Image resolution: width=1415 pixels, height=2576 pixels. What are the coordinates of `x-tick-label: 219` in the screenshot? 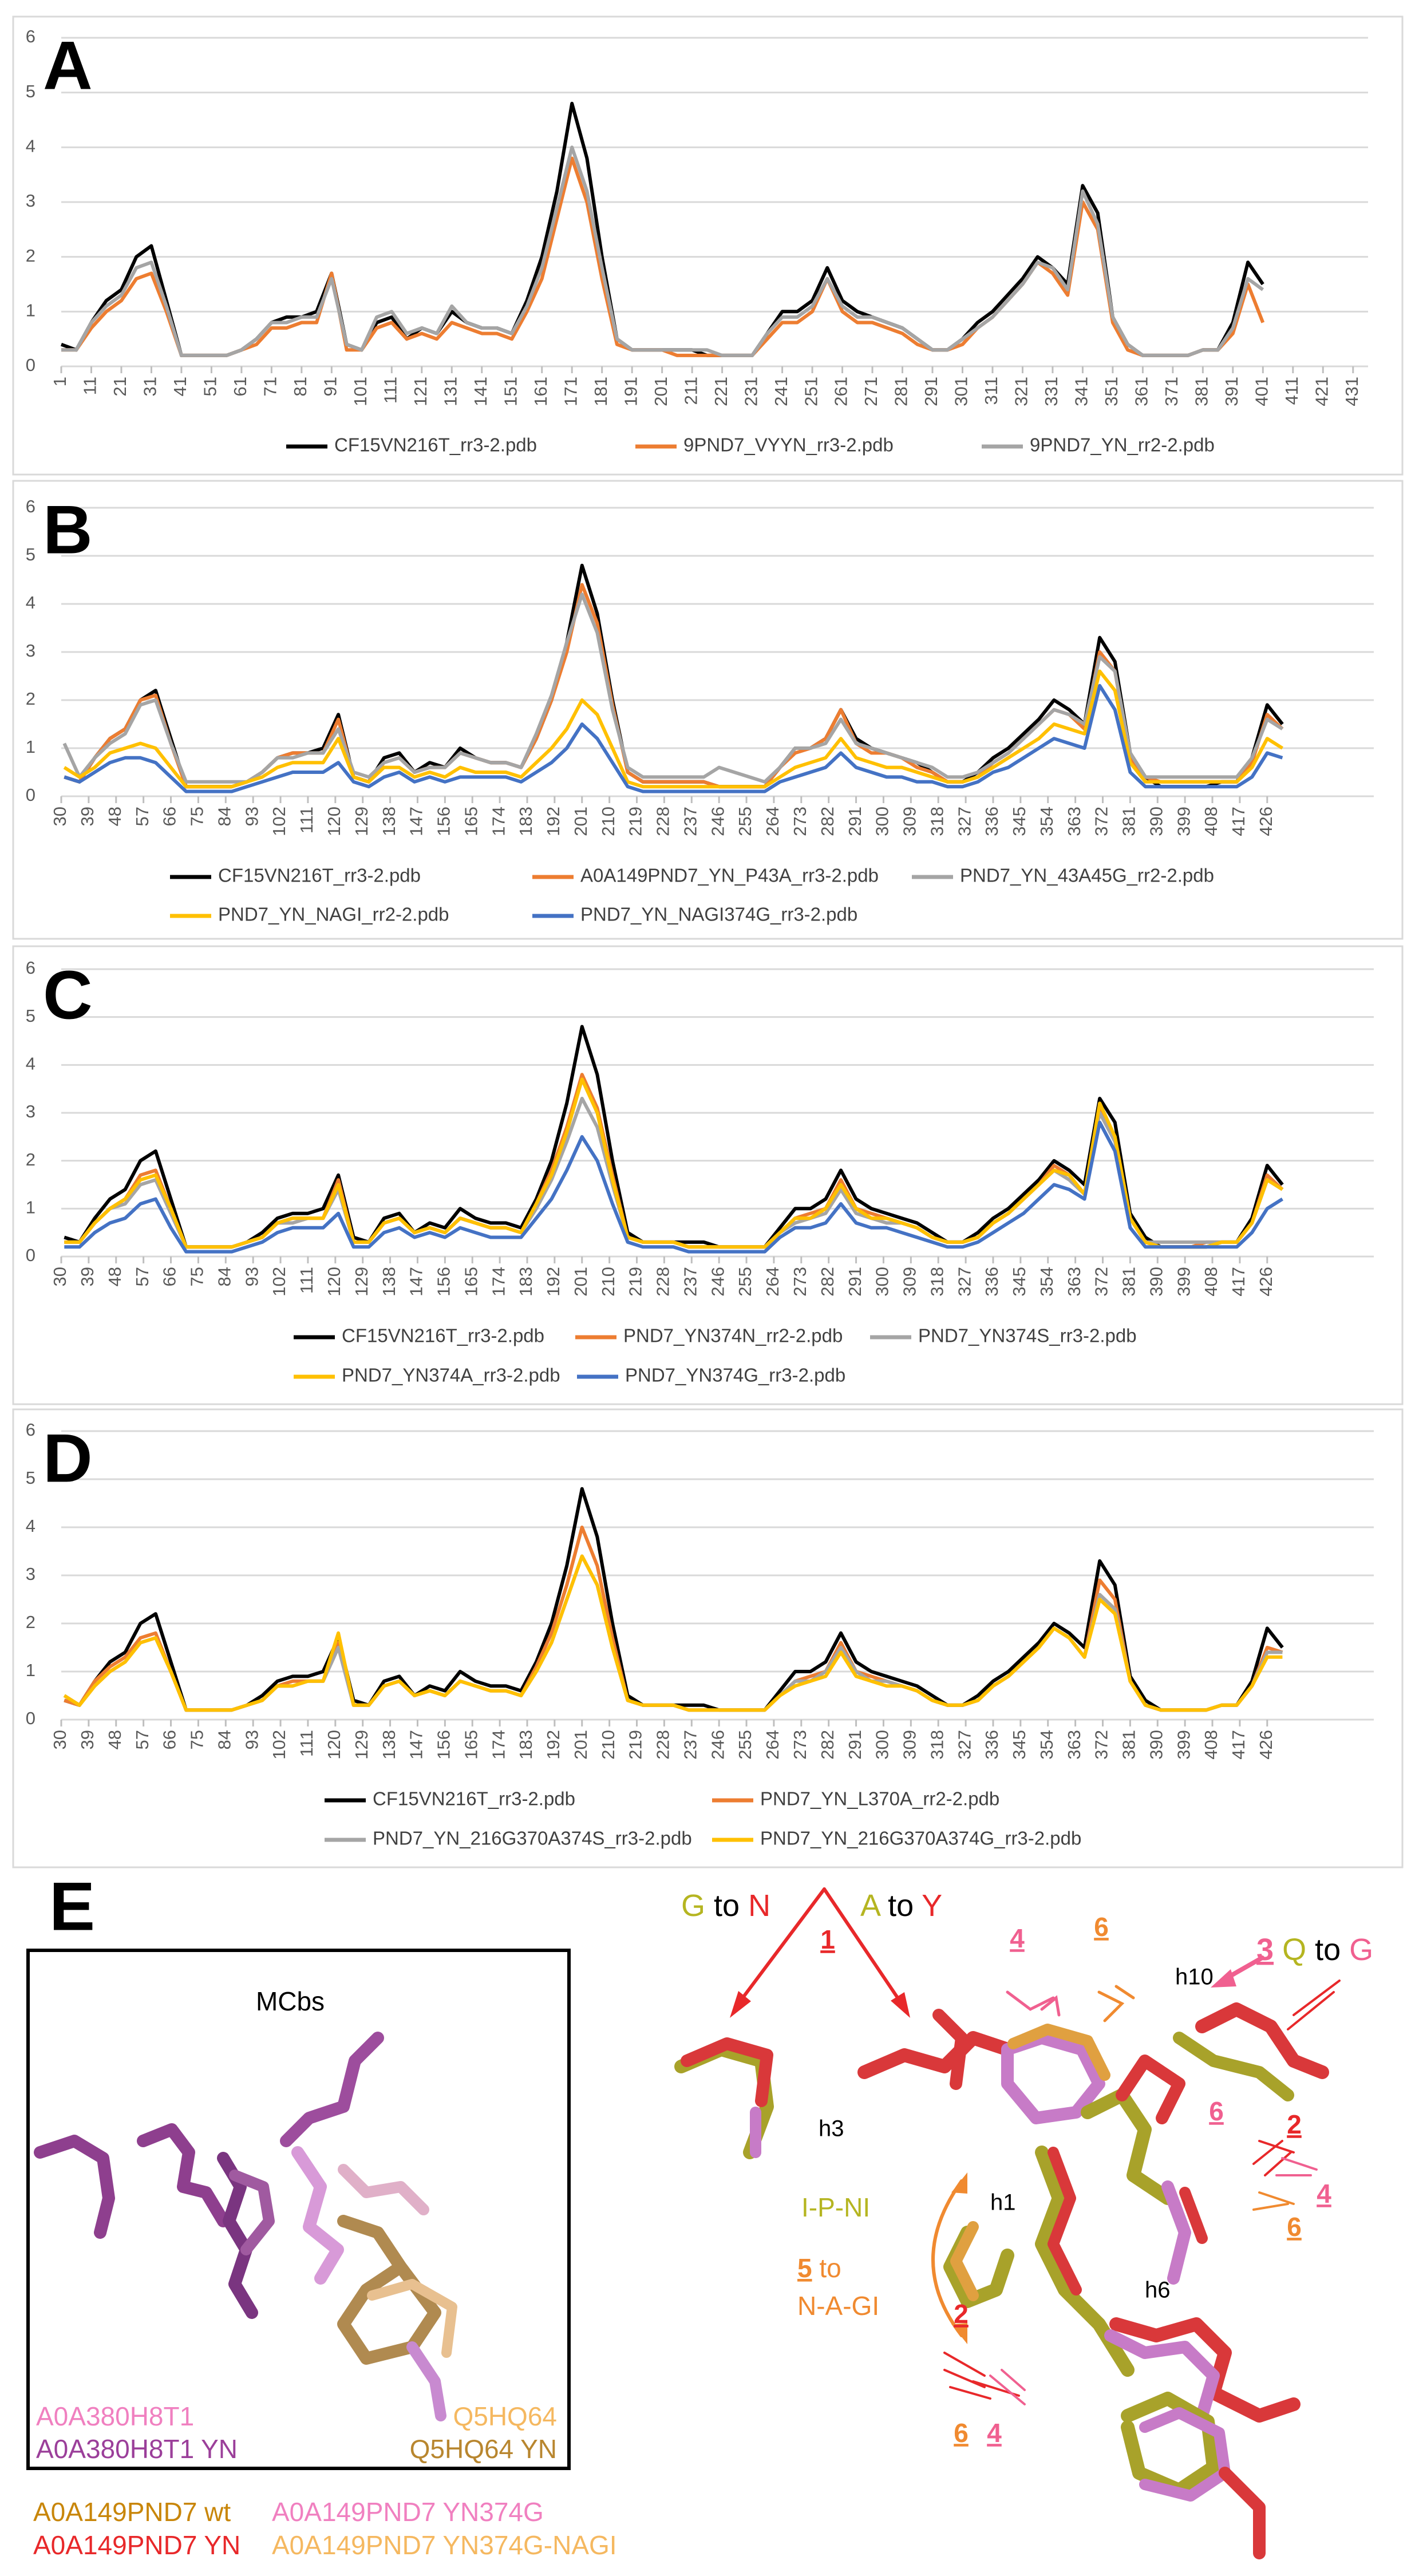 It's located at (636, 821).